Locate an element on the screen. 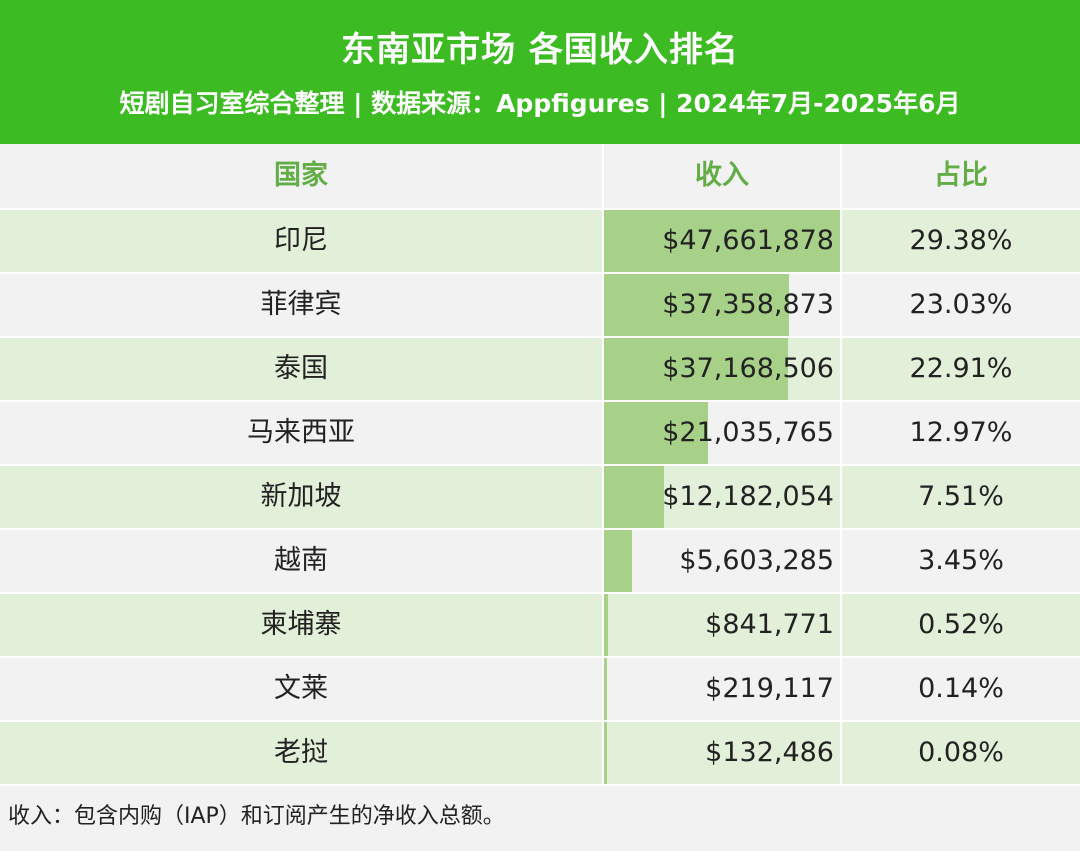 Image resolution: width=1080 pixels, height=851 pixels. revenue-value: $219,117 is located at coordinates (769, 688).